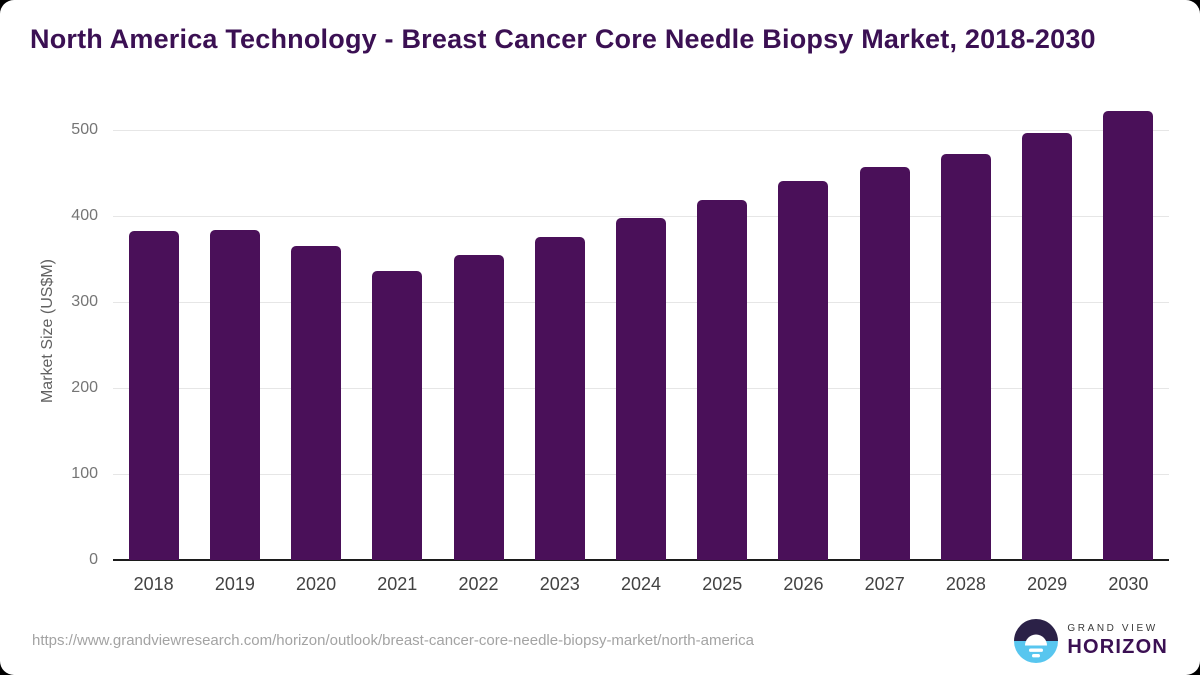  I want to click on logo-sun-dome, so click(1036, 640).